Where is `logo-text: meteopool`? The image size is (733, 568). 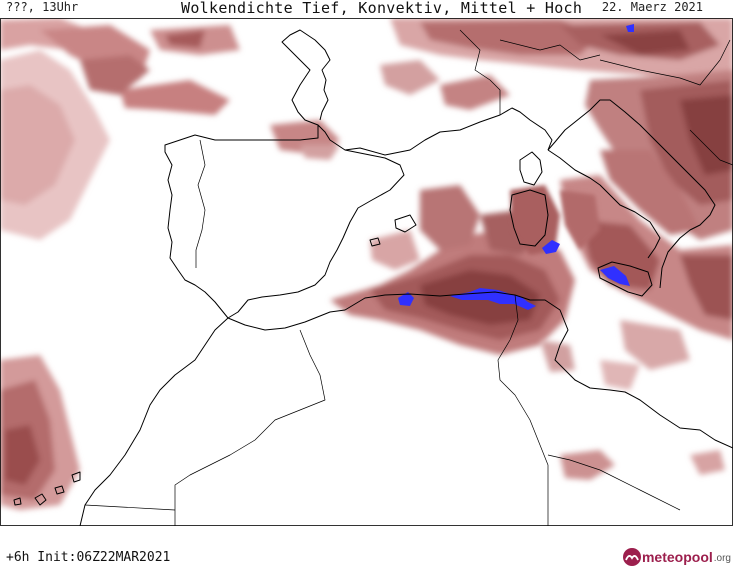
logo-text: meteopool is located at coordinates (677, 557).